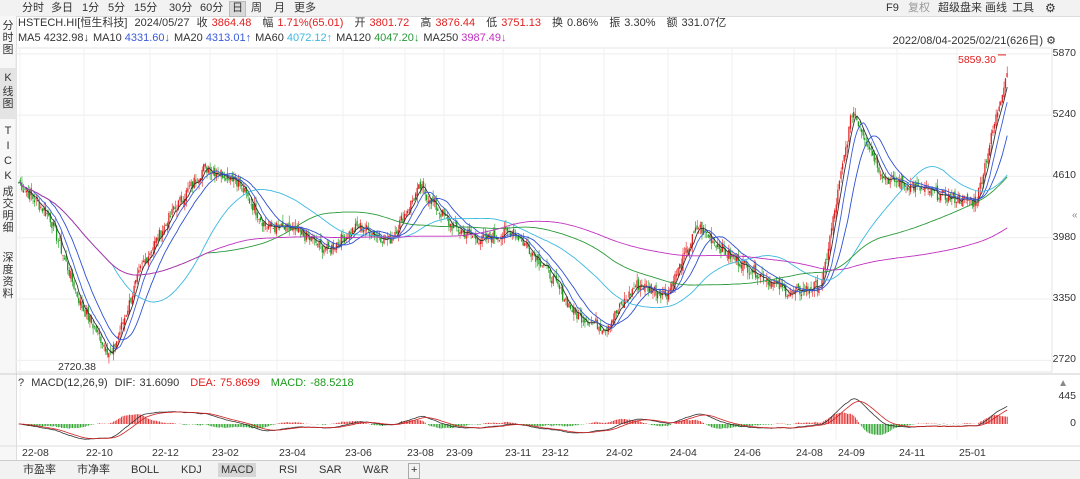 Image resolution: width=1080 pixels, height=479 pixels. What do you see at coordinates (919, 8) in the screenshot?
I see `adjust-button: 复权` at bounding box center [919, 8].